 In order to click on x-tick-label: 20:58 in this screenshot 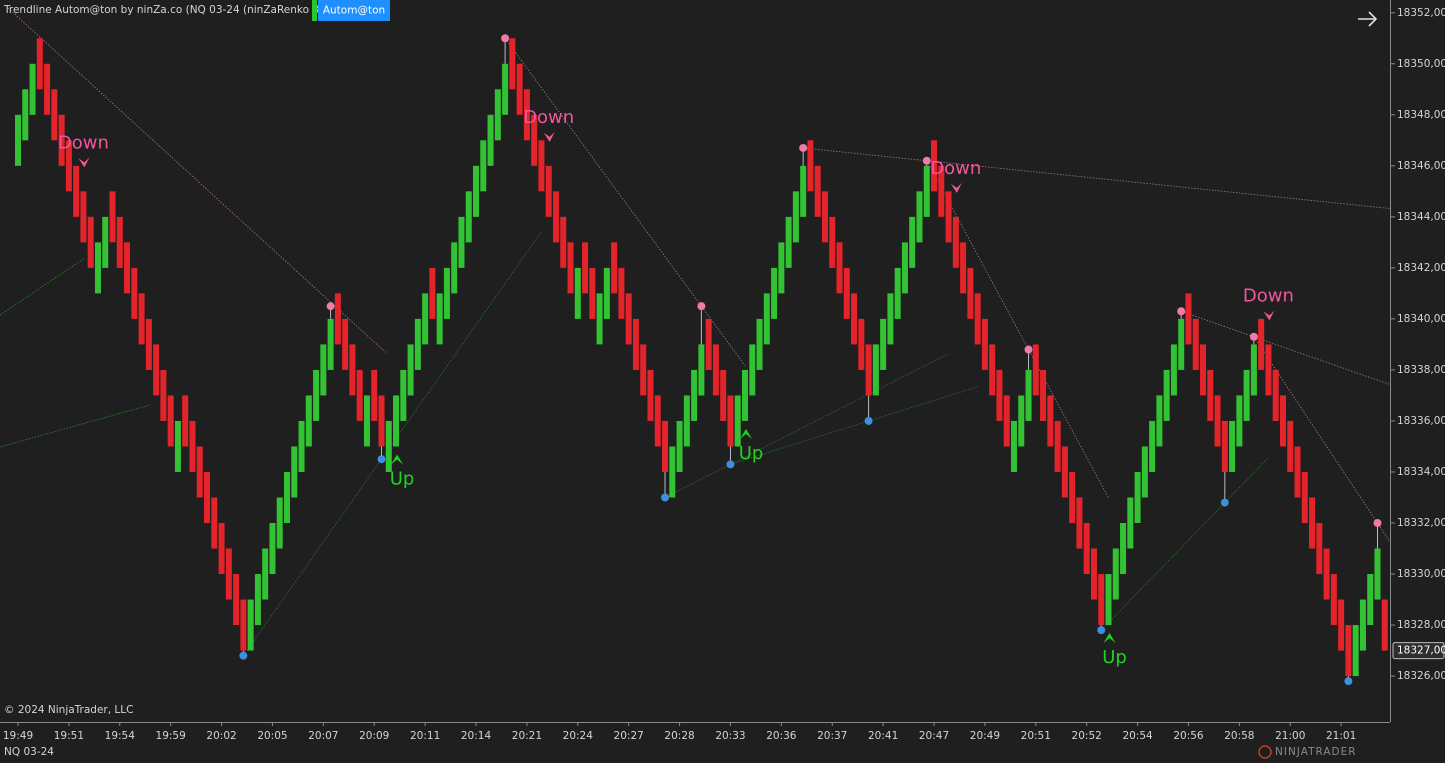, I will do `click(1239, 736)`.